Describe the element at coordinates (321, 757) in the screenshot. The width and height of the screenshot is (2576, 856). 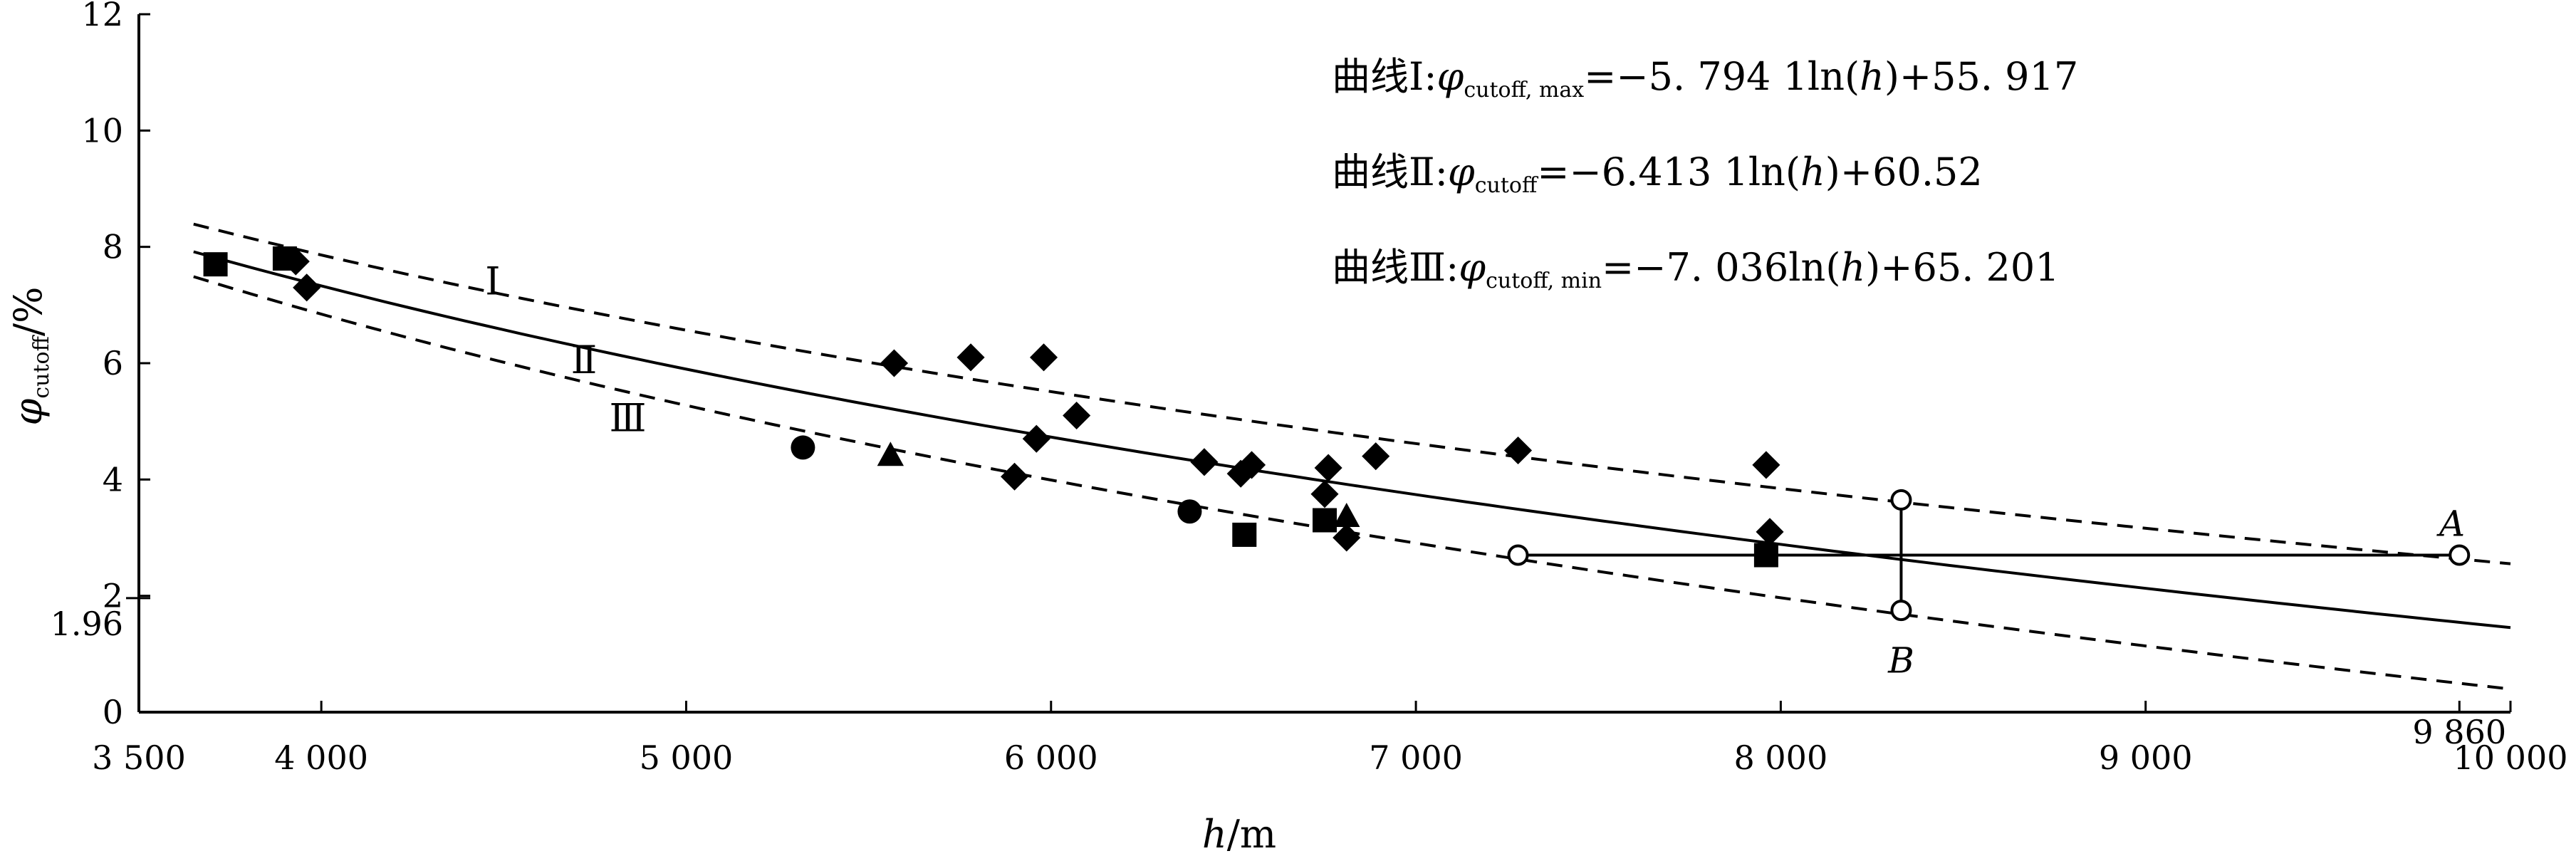
I see `x-tick-label: 4 000` at that location.